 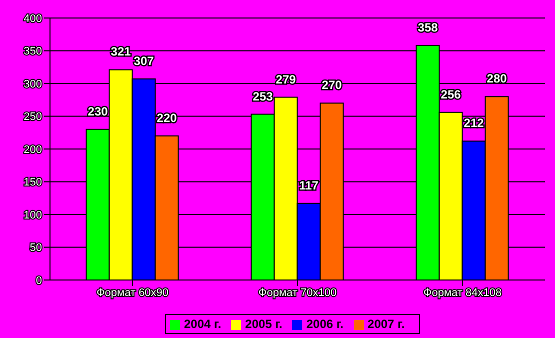 I want to click on x-tick-label: Формат 70х100, so click(x=297, y=292).